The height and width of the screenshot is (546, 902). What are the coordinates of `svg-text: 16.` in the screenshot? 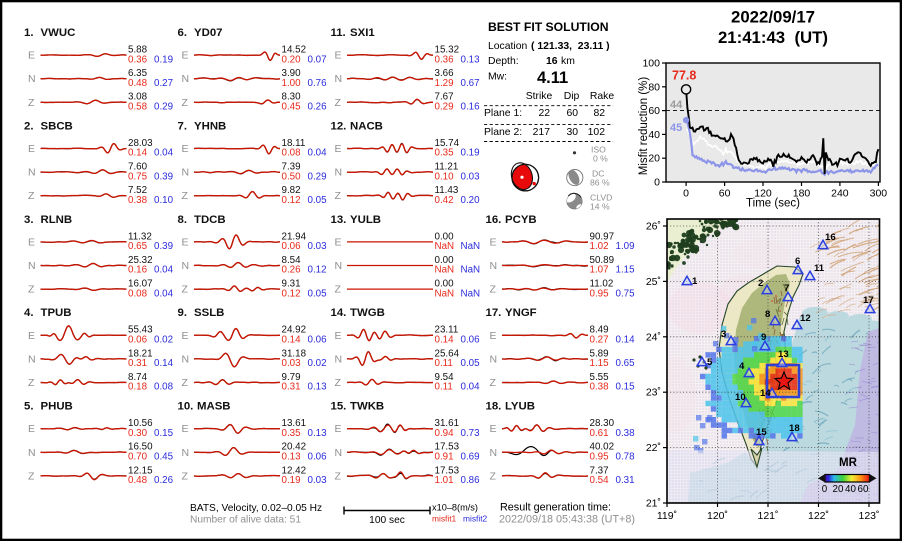 It's located at (494, 220).